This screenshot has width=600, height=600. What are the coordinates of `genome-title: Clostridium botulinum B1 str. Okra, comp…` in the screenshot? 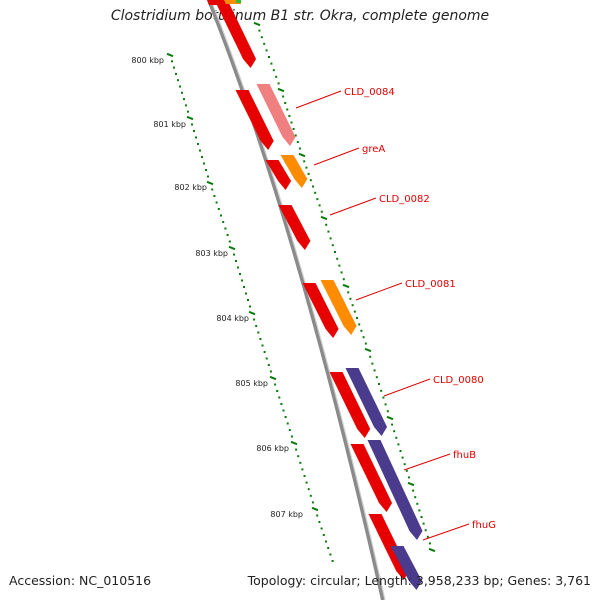 It's located at (300, 16).